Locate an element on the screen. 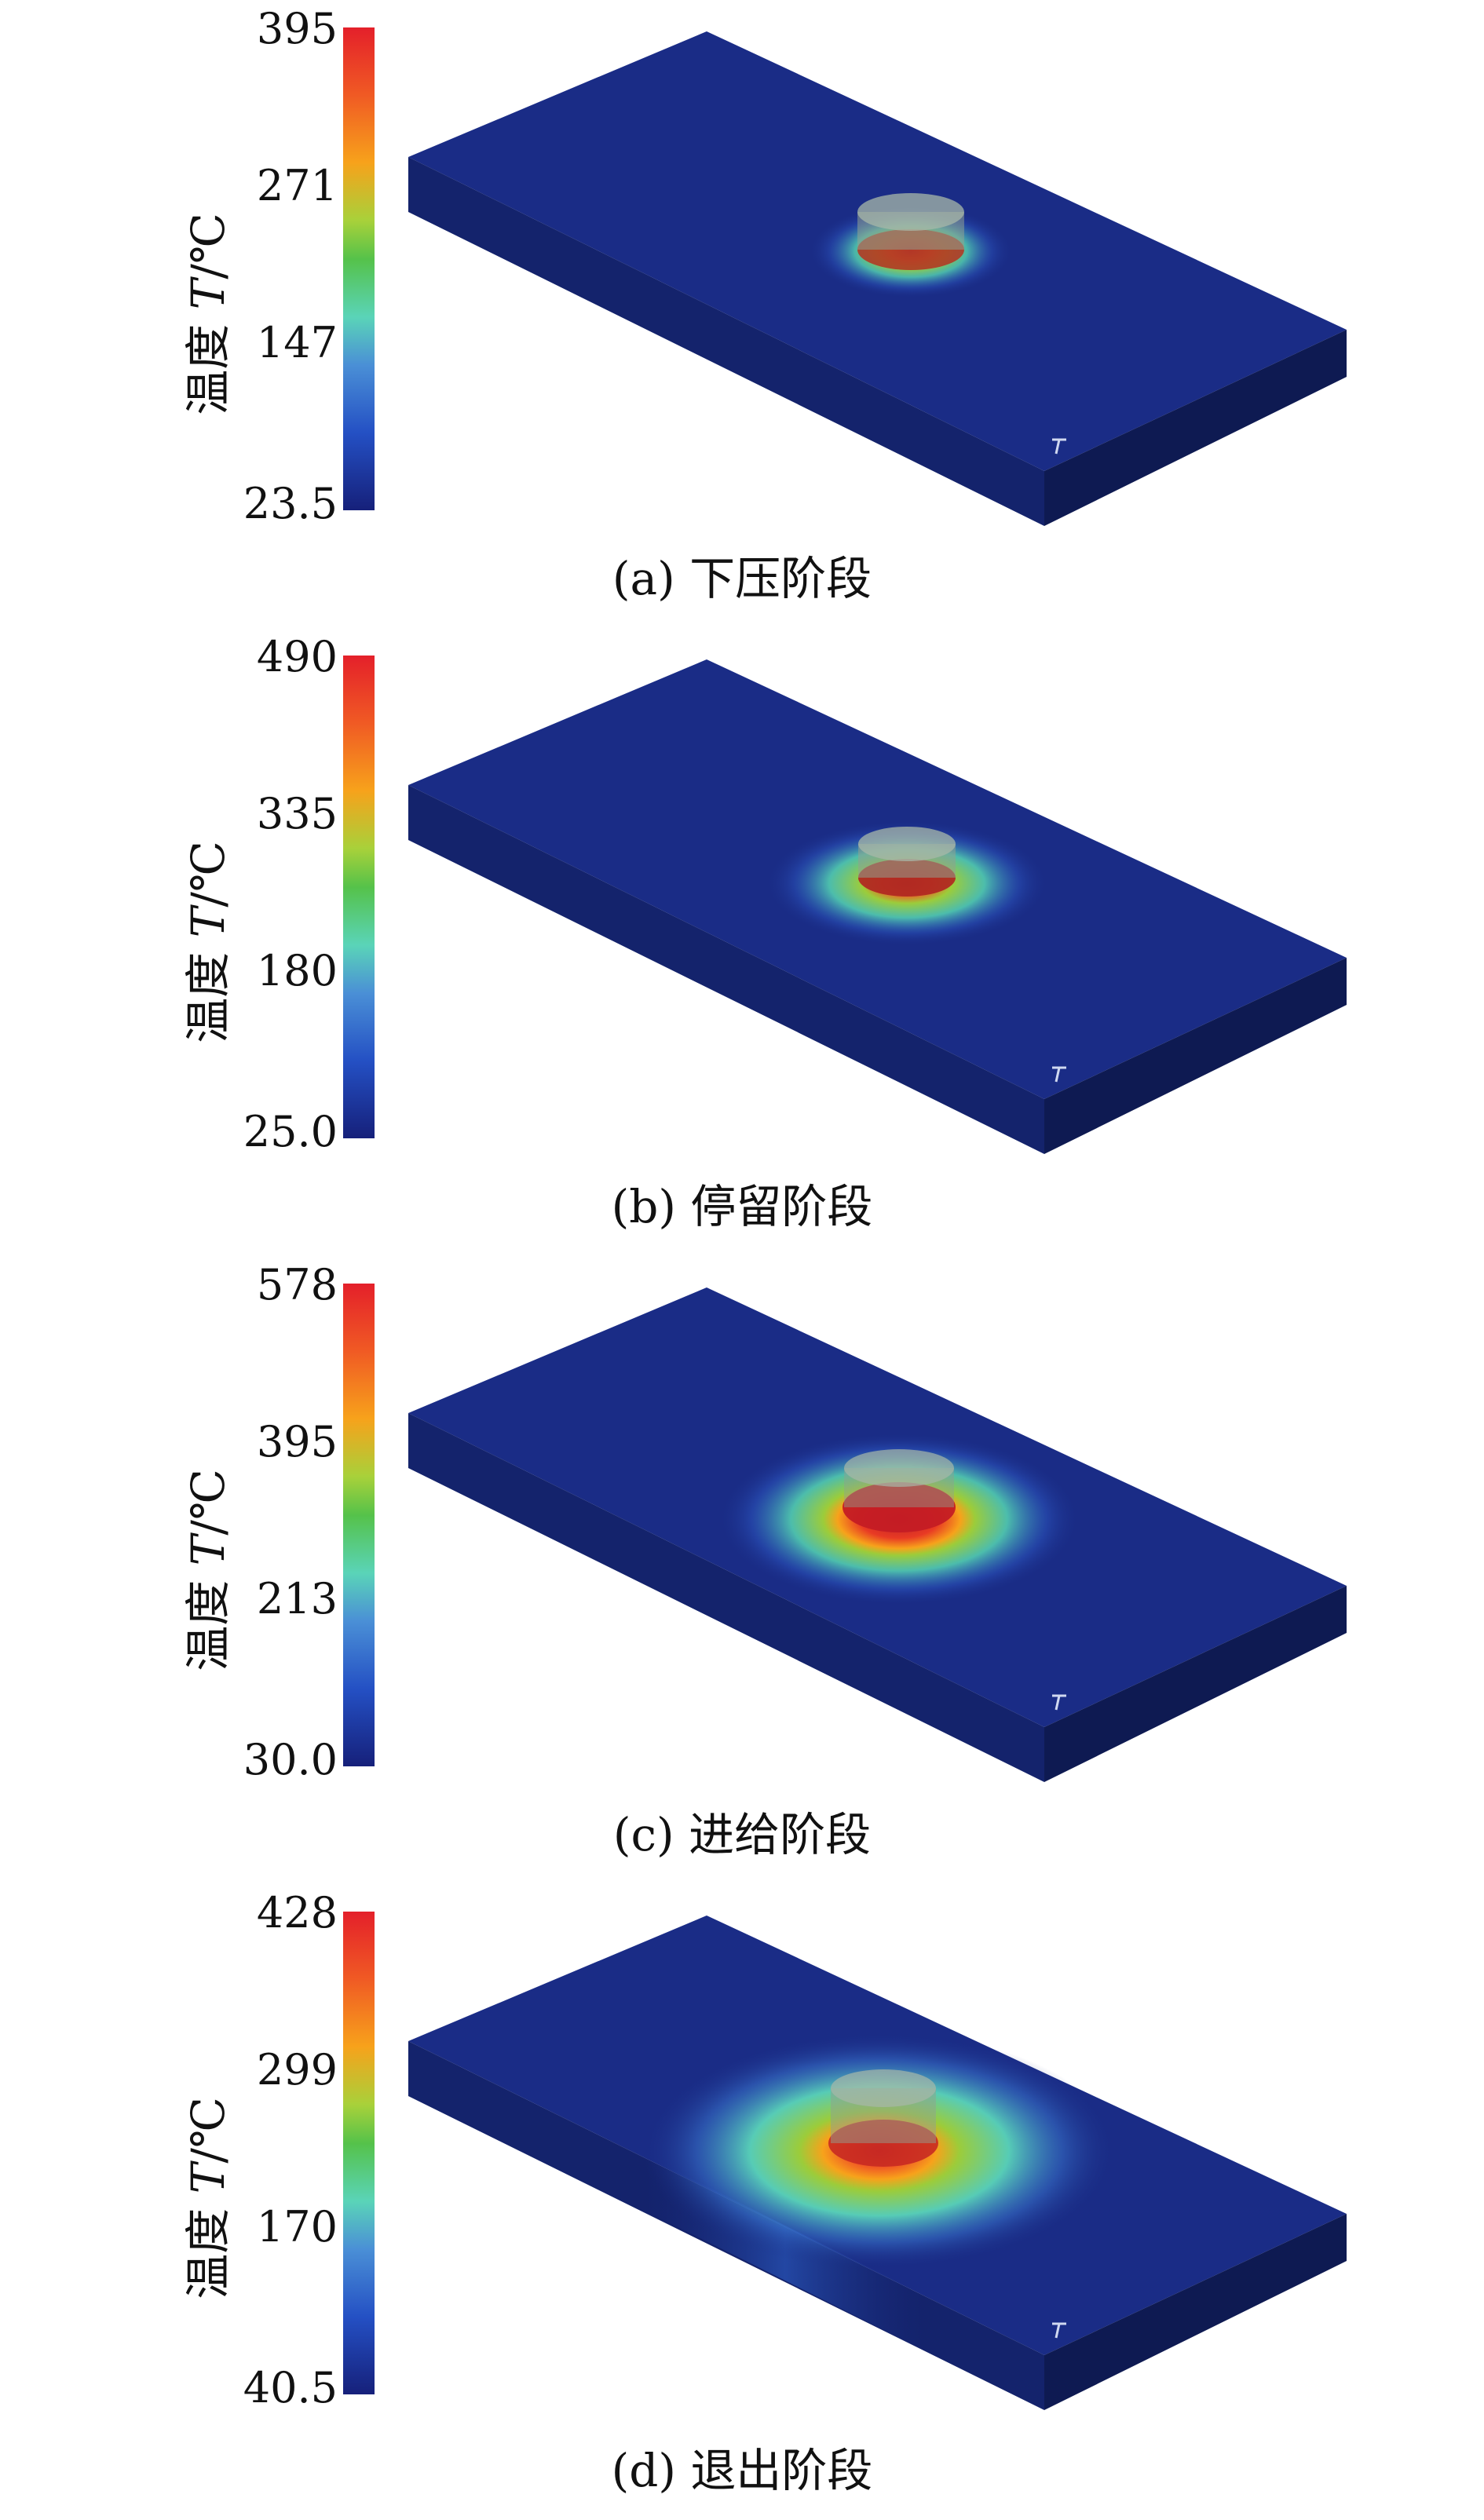  tick-min: 30.0 is located at coordinates (290, 1759).